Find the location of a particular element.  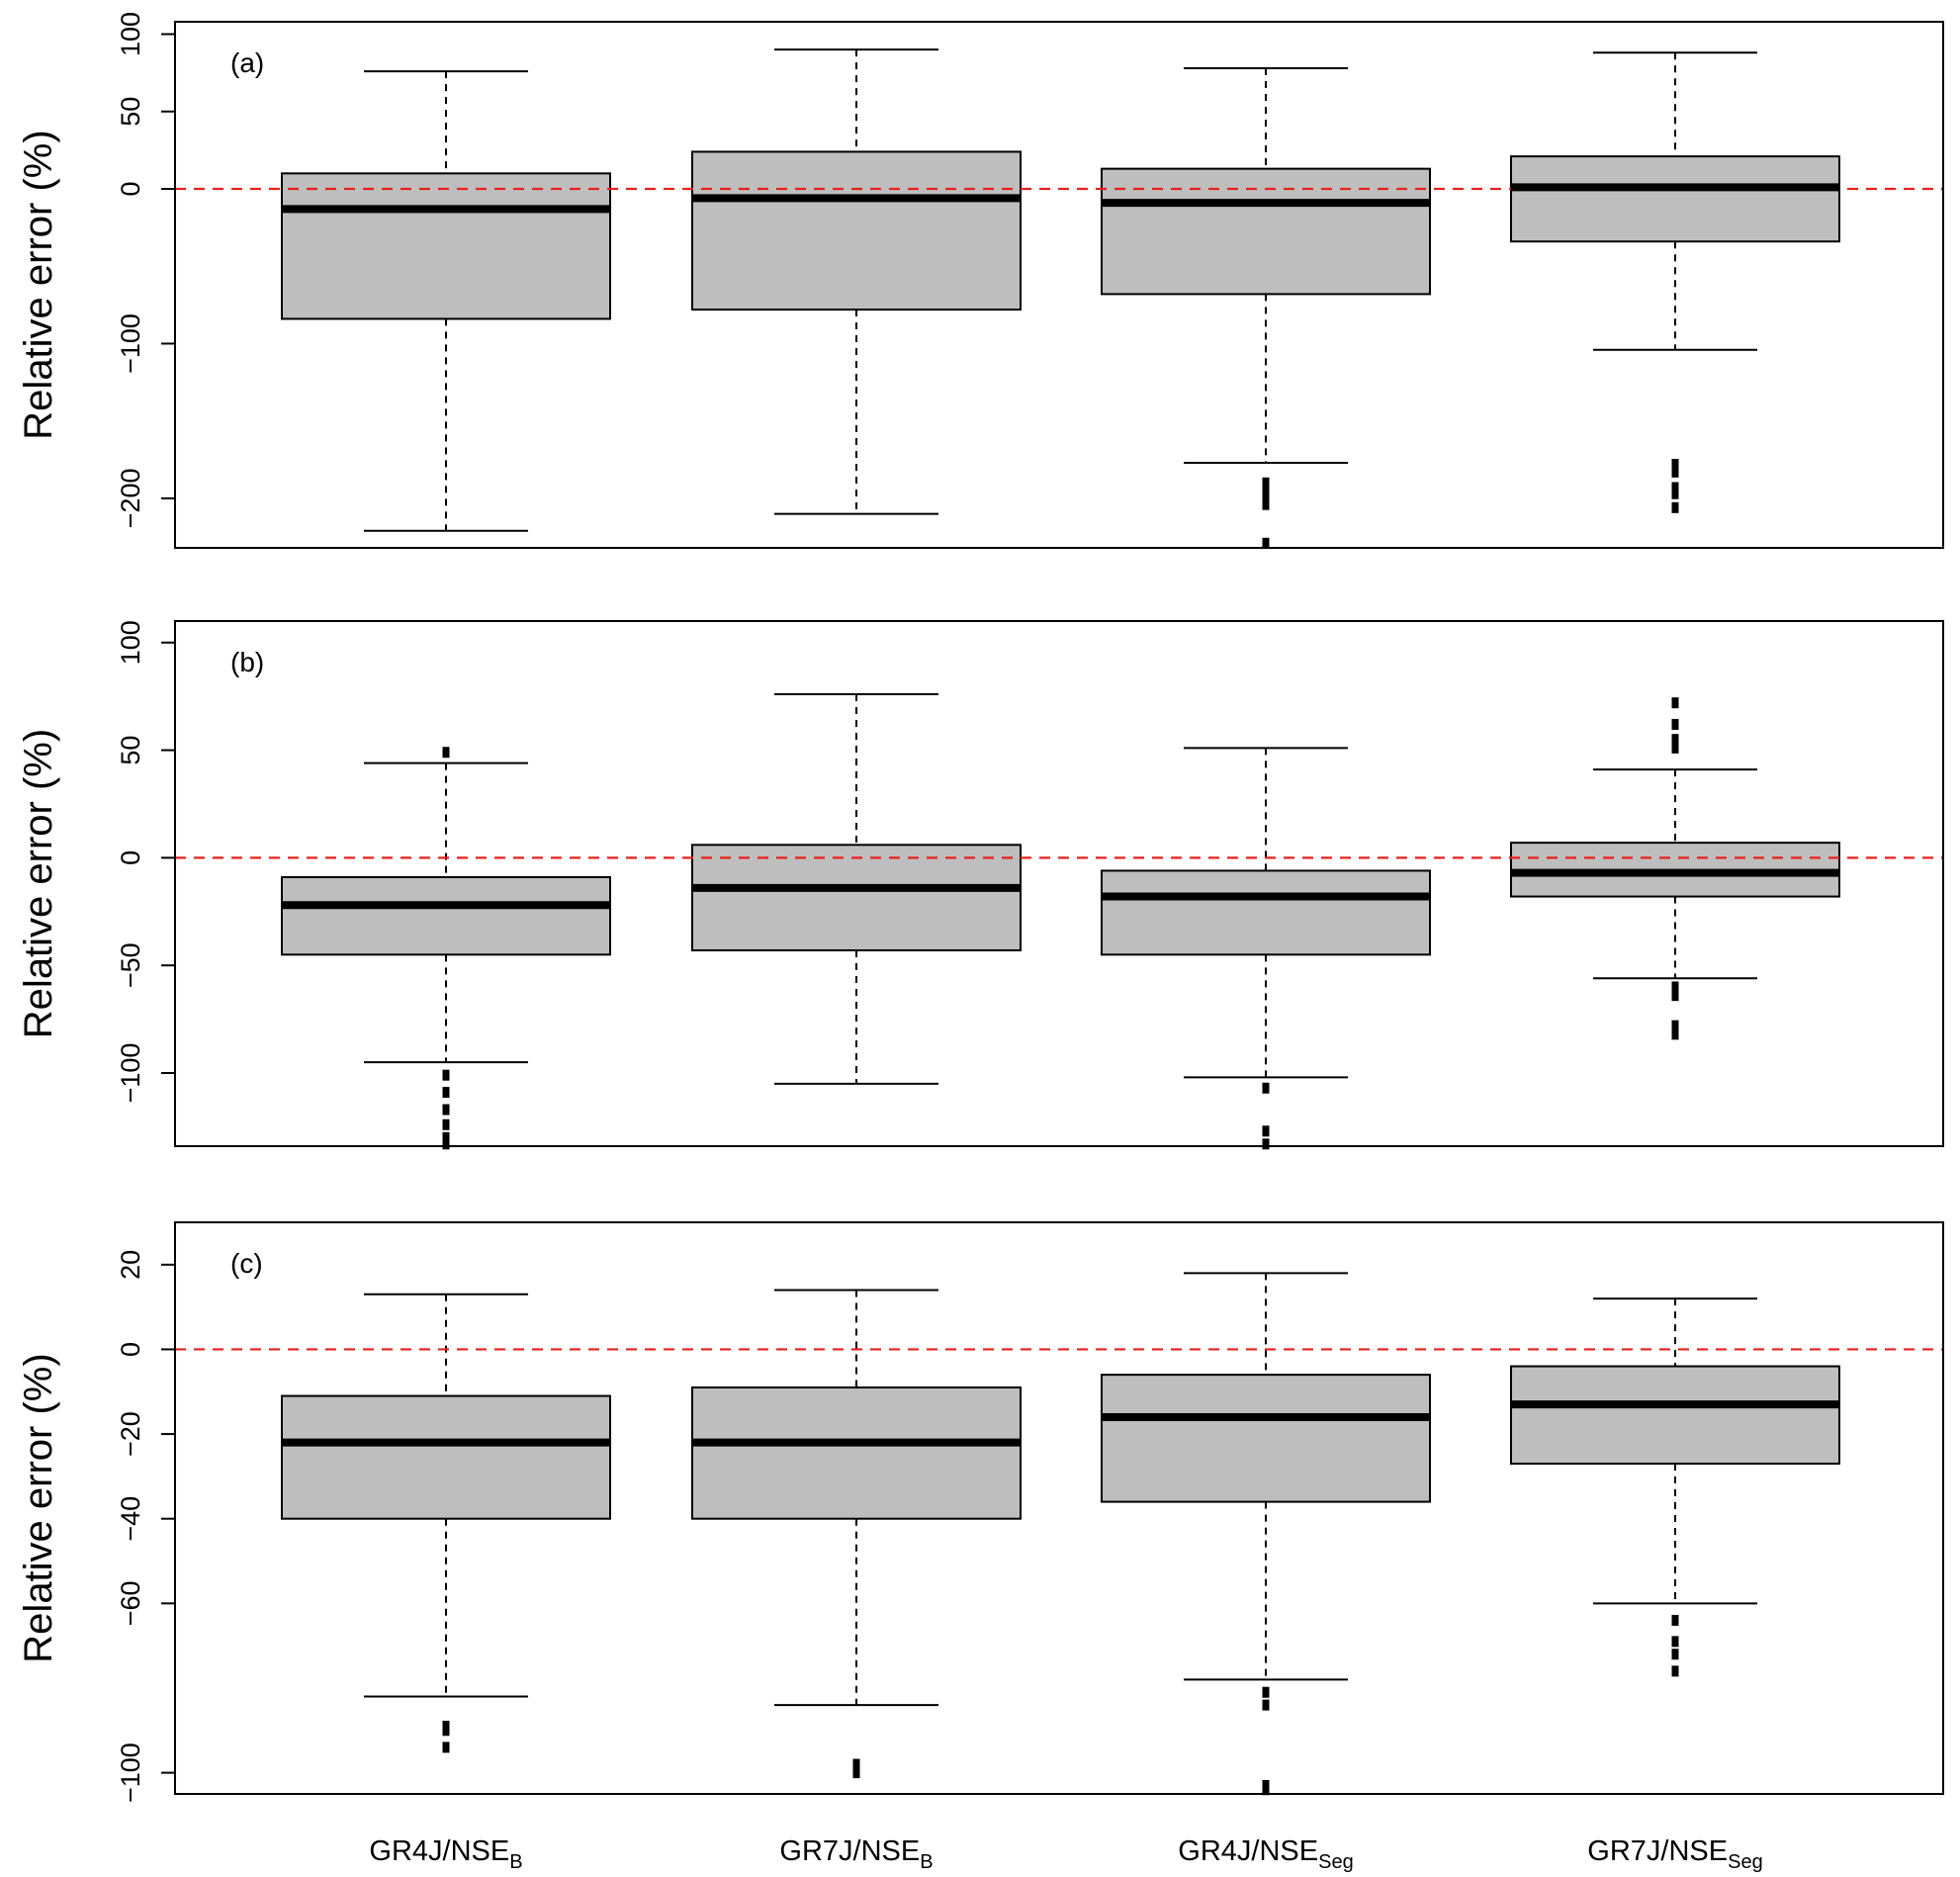

y-tick-label: 20 is located at coordinates (130, 1265).